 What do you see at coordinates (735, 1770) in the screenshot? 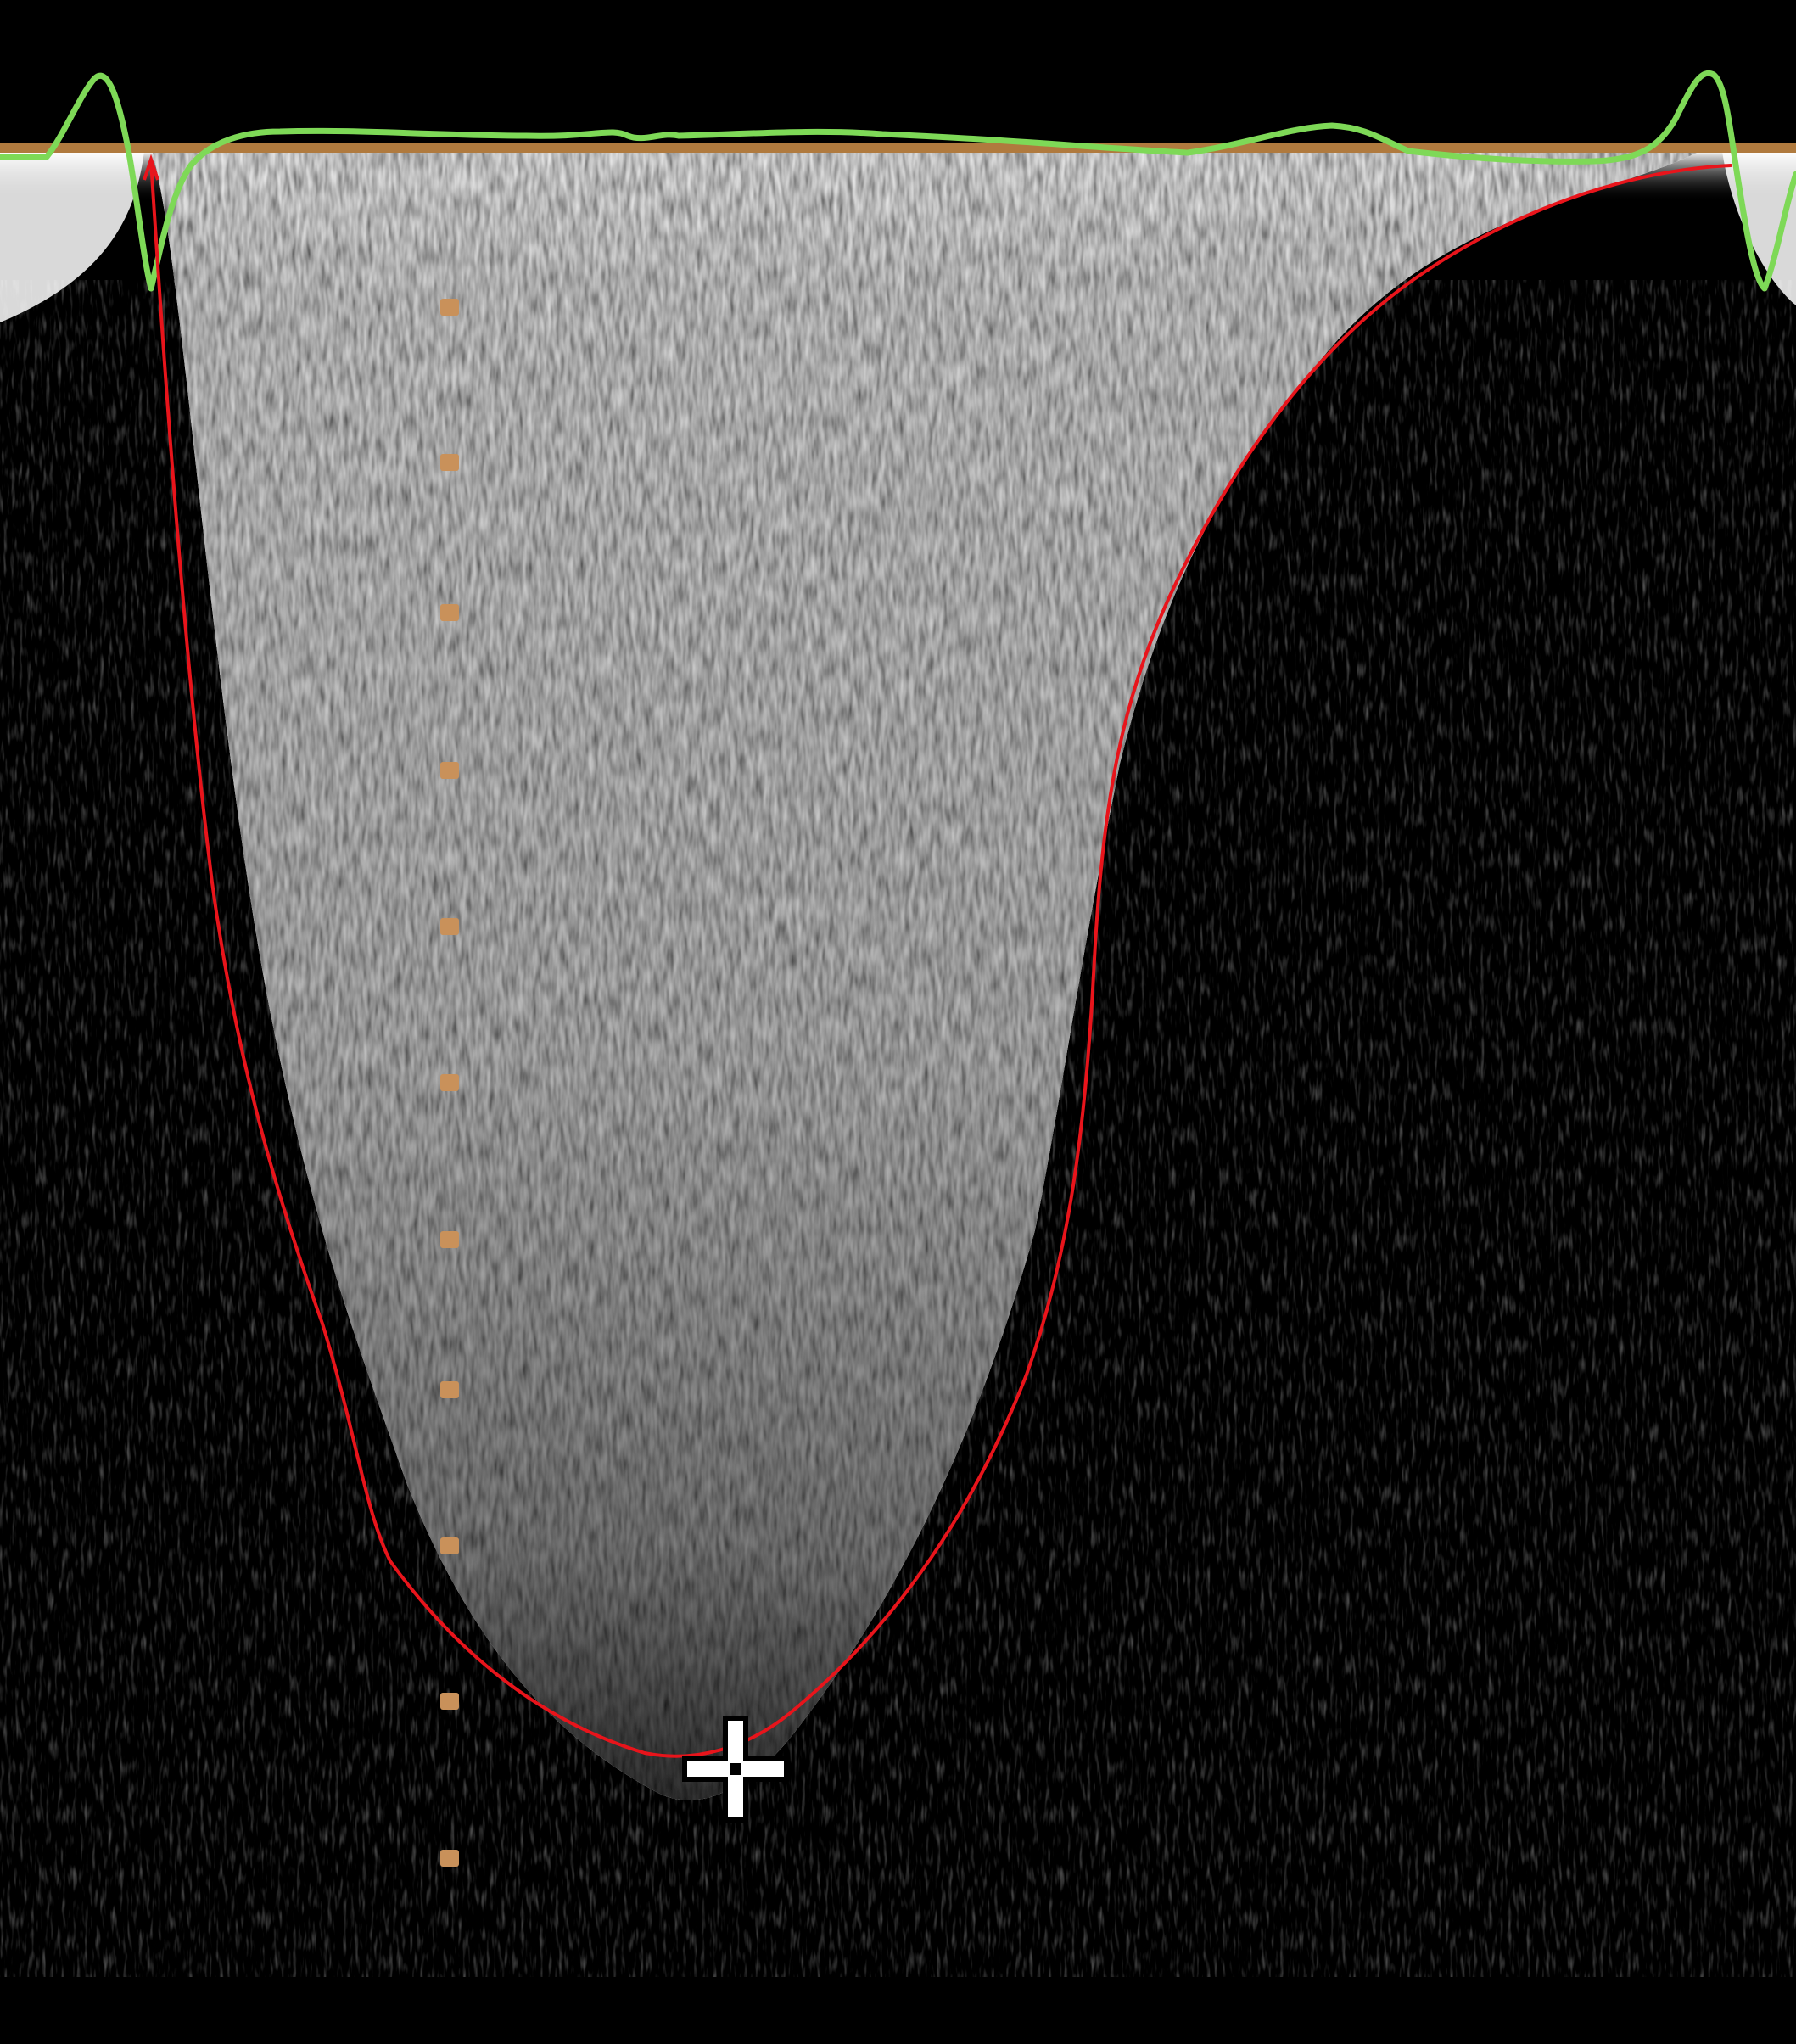
I see `crosshair-icon` at bounding box center [735, 1770].